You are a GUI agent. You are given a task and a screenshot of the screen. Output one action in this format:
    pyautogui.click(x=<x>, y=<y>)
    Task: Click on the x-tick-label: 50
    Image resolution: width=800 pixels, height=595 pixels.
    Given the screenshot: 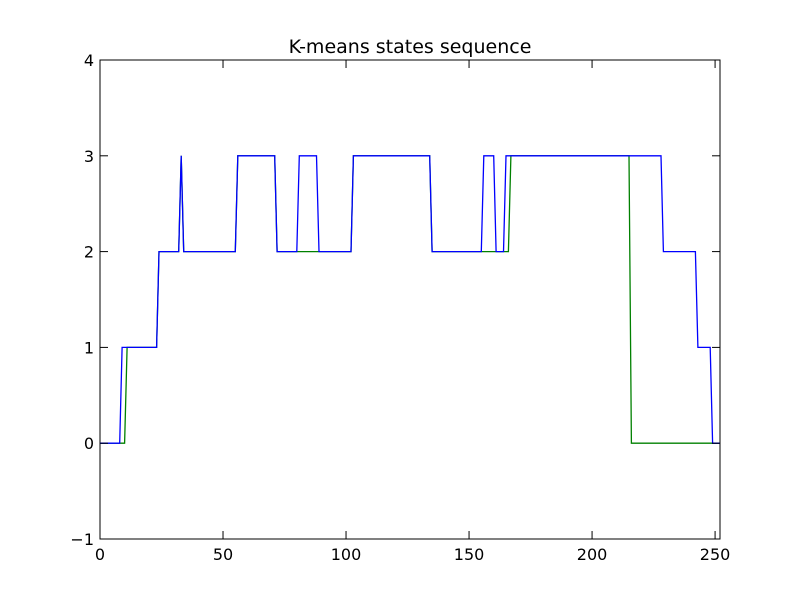 What is the action you would take?
    pyautogui.click(x=223, y=554)
    